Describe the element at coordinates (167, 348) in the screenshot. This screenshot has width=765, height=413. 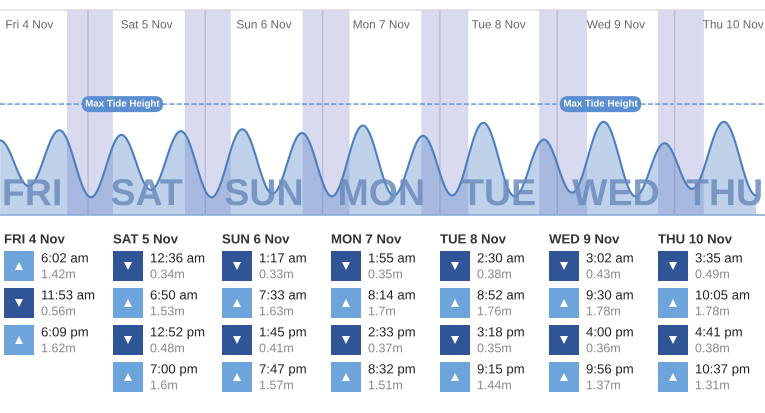
I see `text: 0.48m` at that location.